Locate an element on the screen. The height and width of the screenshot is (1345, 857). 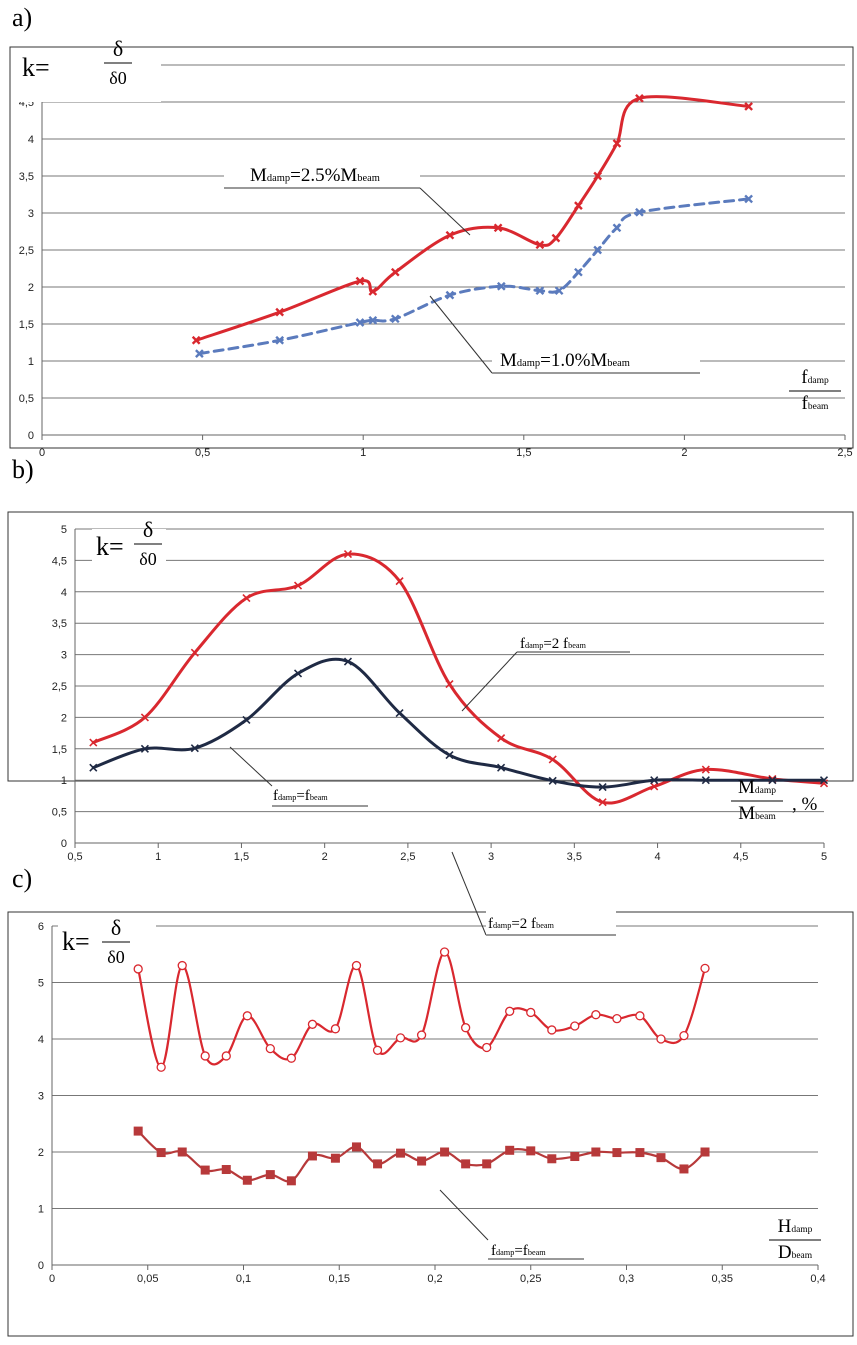
fraction-denominator: fbeam is located at coordinates (816, 403).